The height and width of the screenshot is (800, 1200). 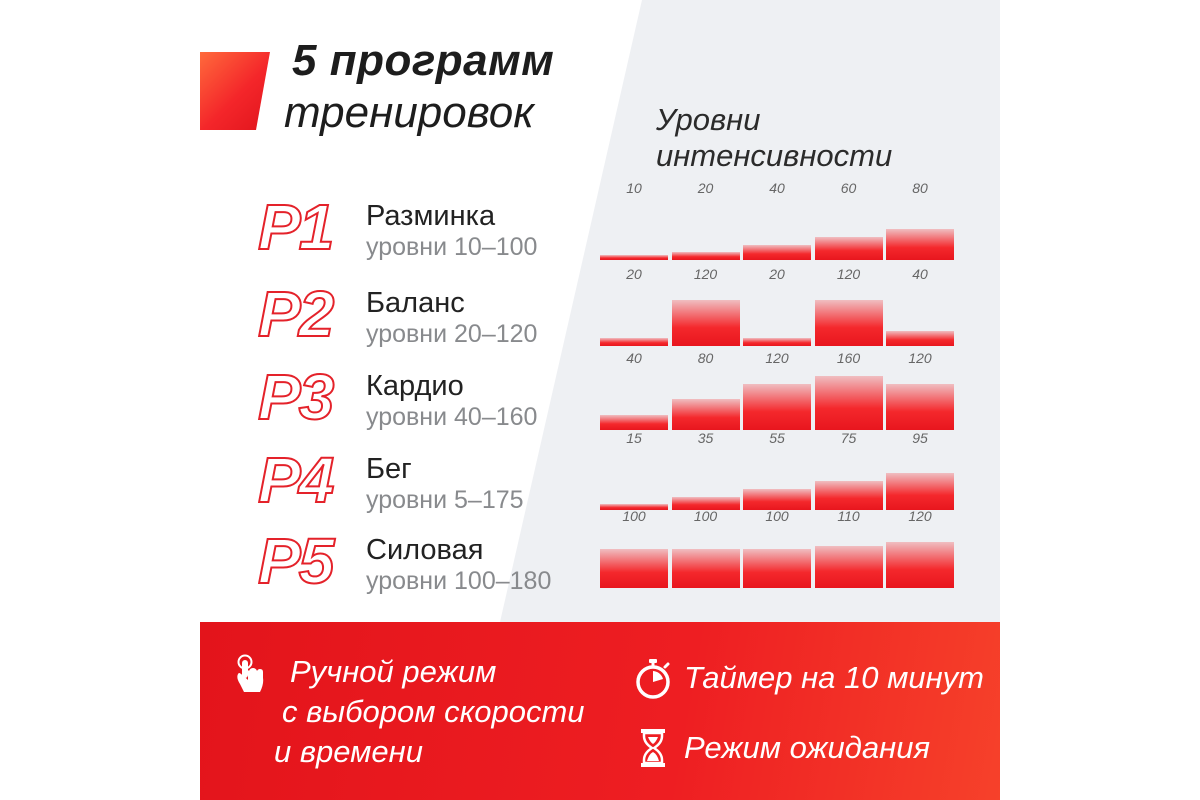 I want to click on bar-value-label: 60, so click(x=848, y=188).